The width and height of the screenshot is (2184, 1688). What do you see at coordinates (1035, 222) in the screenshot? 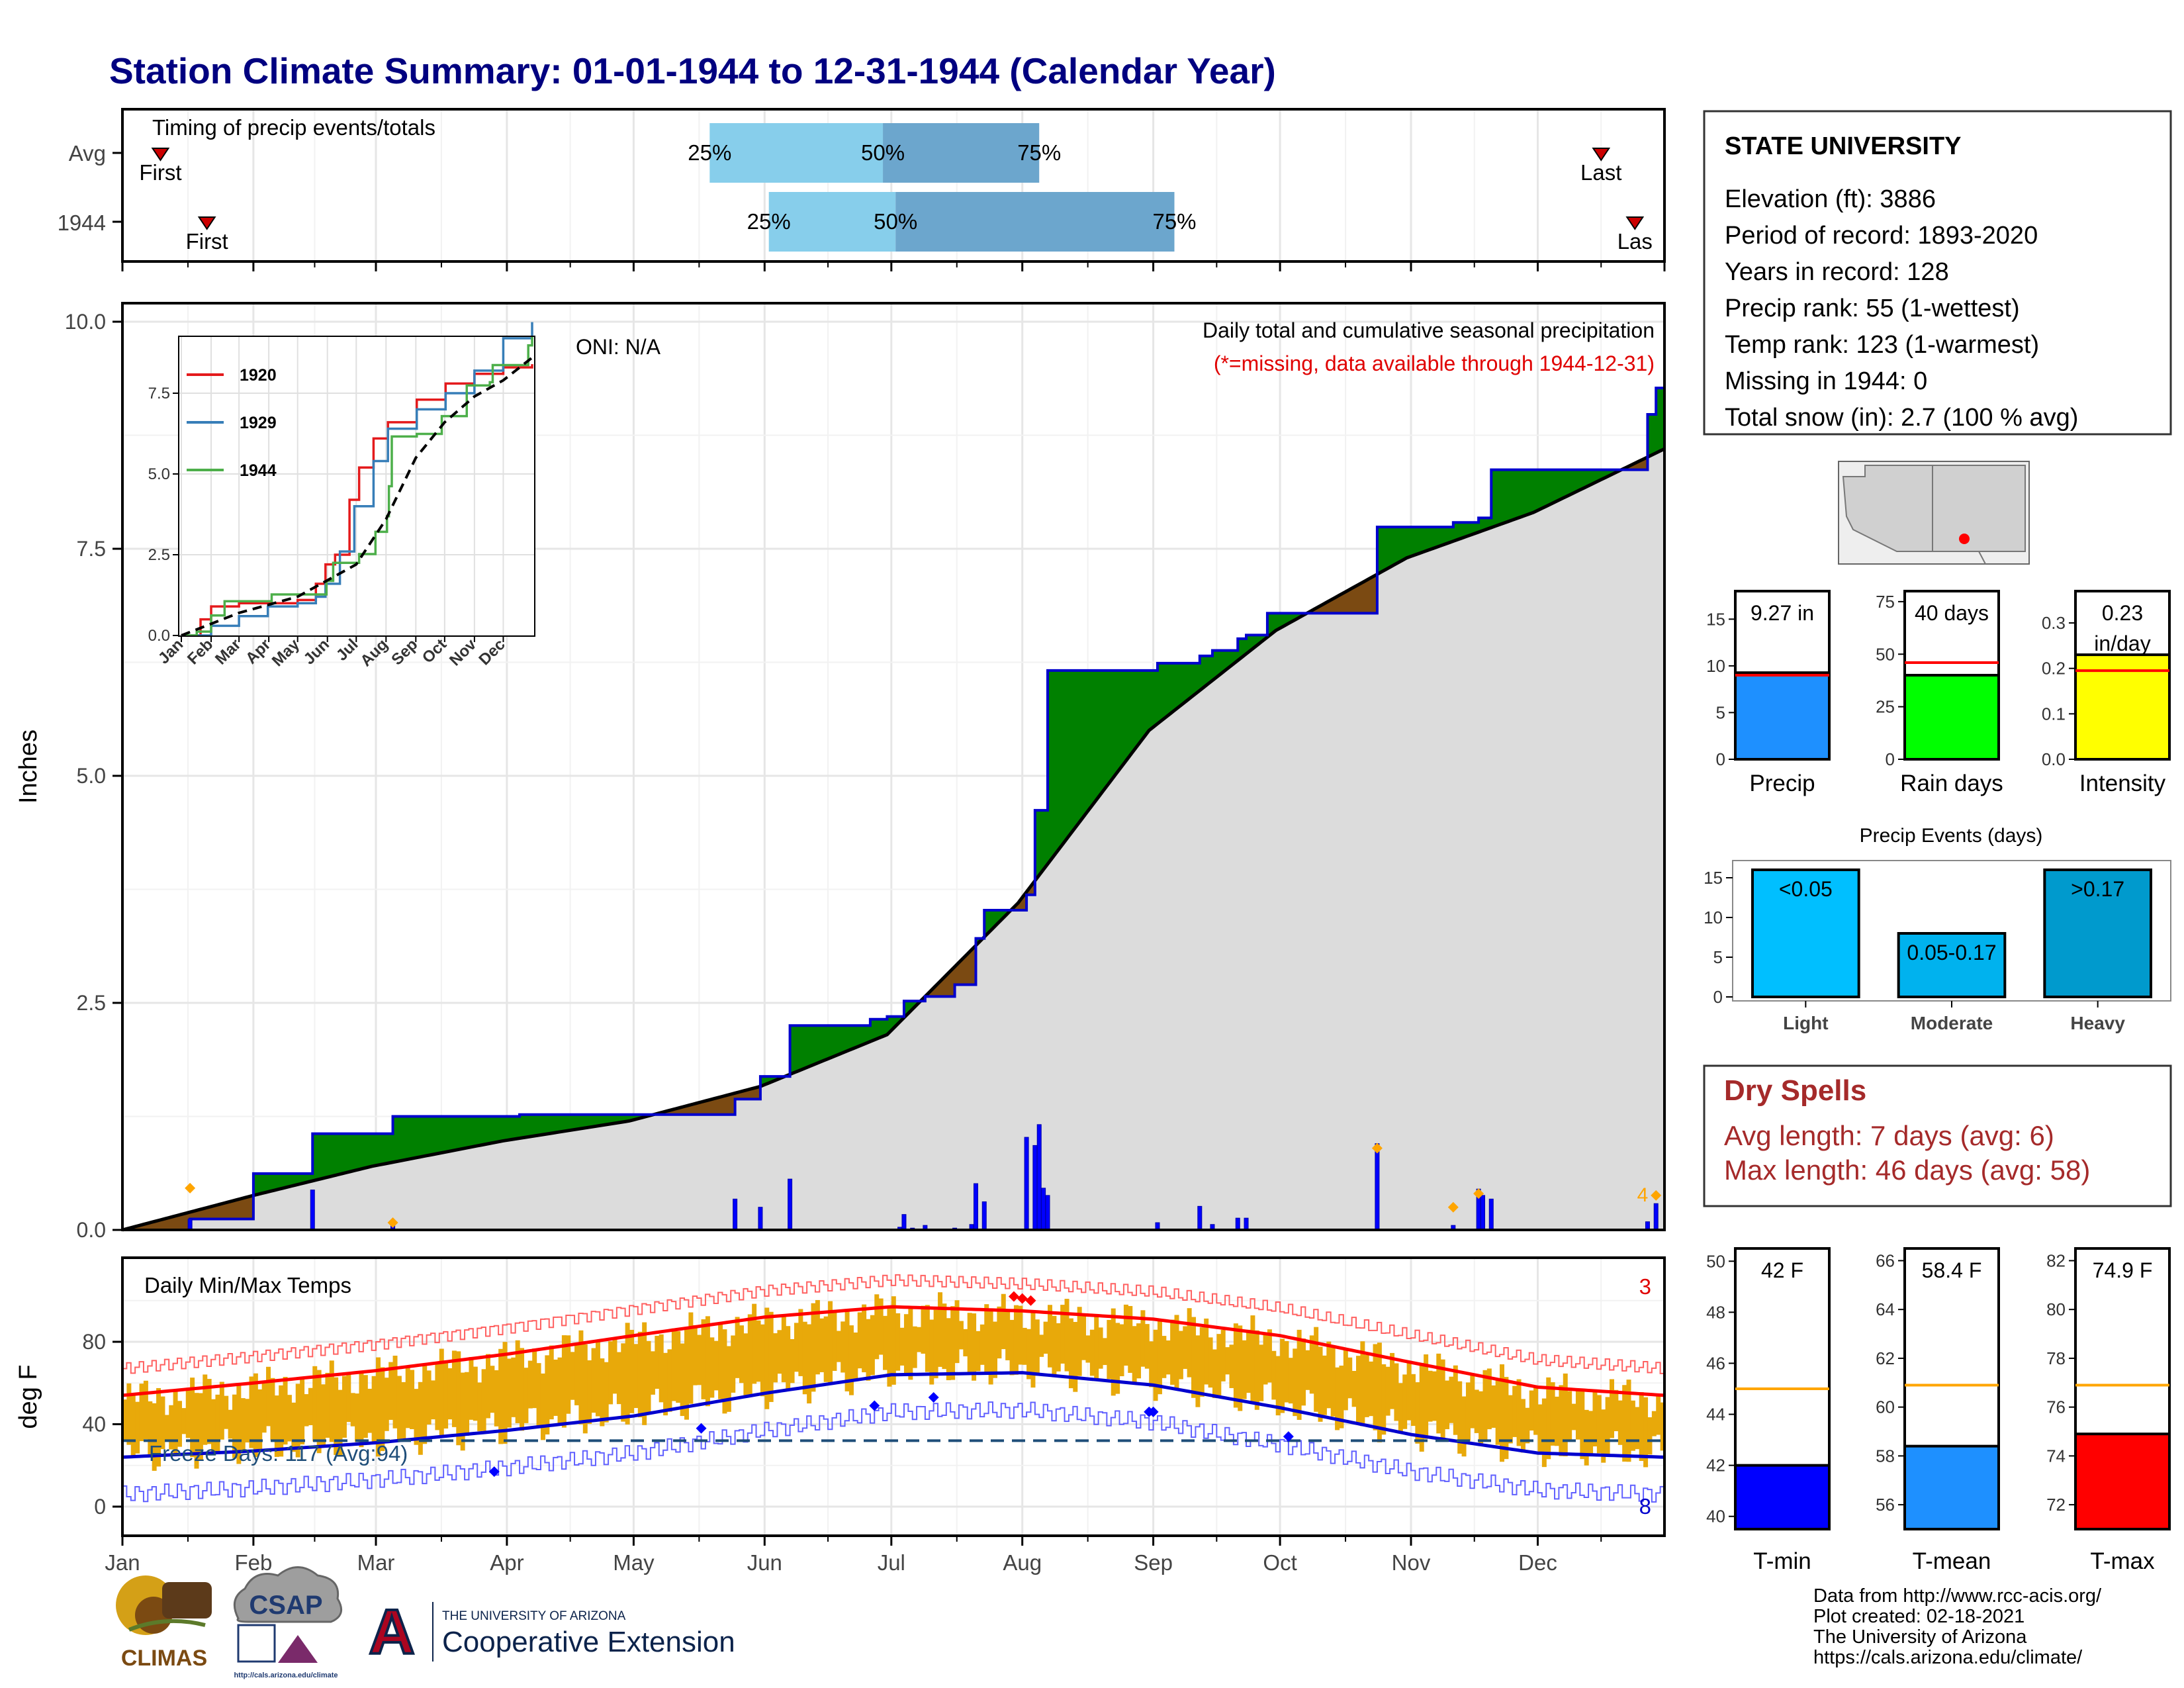
I see `timing-bar-q50-q75-1944` at bounding box center [1035, 222].